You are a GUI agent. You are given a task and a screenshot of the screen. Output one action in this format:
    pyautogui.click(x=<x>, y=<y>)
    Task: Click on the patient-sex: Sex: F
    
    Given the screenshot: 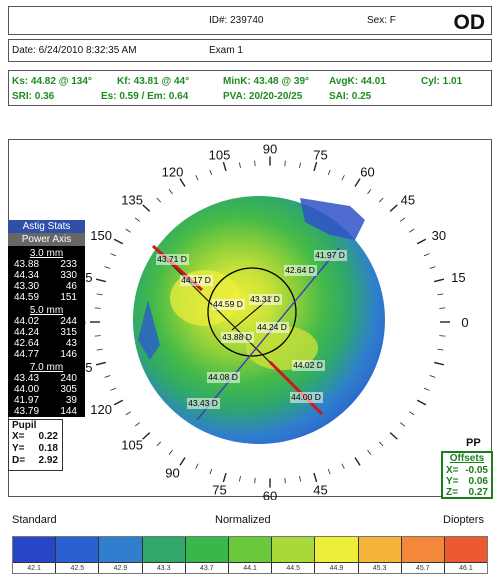 What is the action you would take?
    pyautogui.click(x=381, y=20)
    